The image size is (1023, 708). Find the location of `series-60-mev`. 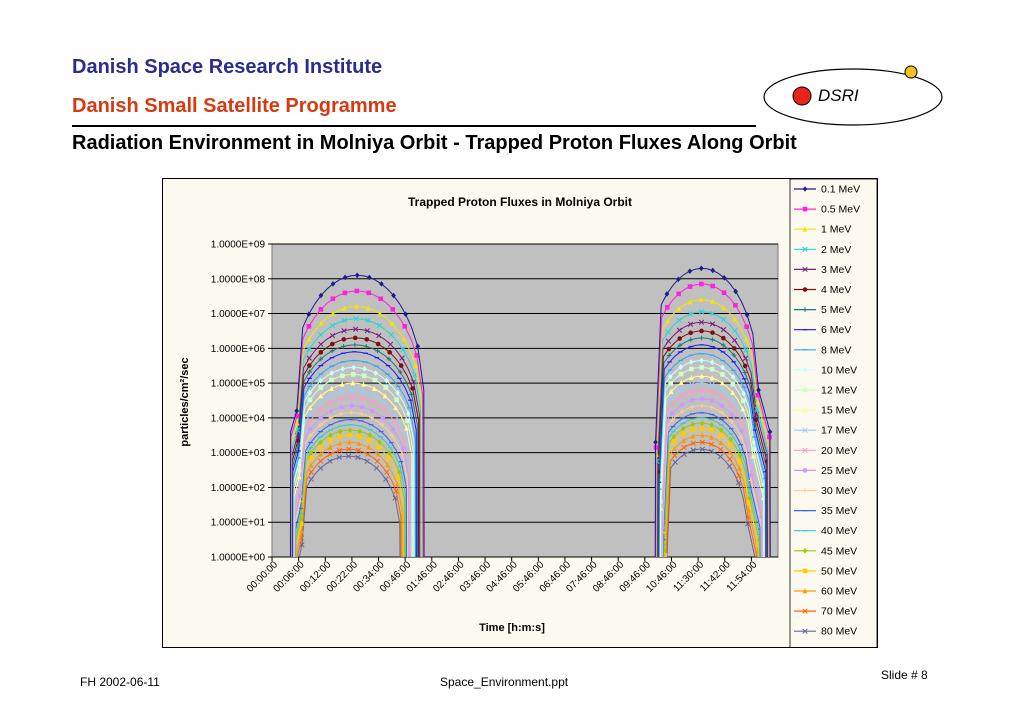

series-60-mev is located at coordinates (528, 494).